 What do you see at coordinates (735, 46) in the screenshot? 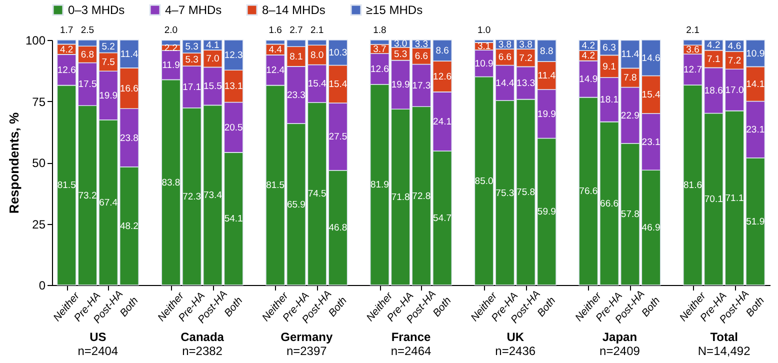
I see `data-label: 4.6` at bounding box center [735, 46].